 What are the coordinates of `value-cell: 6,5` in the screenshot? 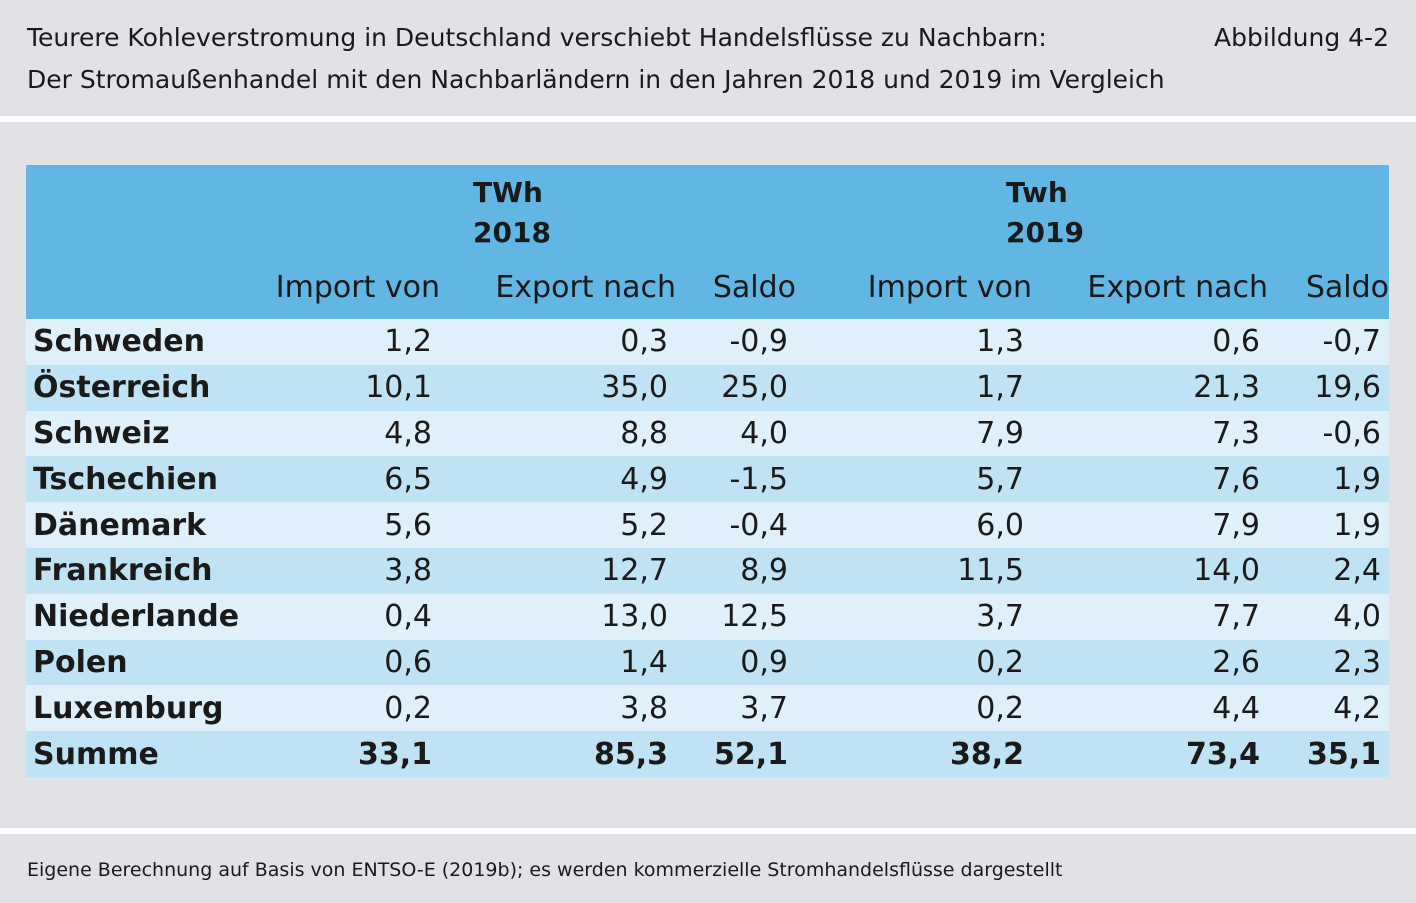 It's located at (347, 479).